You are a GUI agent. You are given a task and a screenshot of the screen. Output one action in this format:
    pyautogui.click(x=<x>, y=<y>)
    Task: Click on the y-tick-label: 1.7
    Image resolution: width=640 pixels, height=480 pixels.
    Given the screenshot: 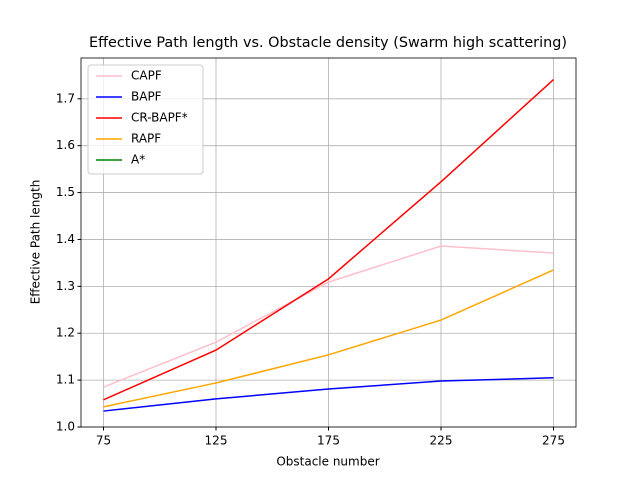 What is the action you would take?
    pyautogui.click(x=65, y=98)
    